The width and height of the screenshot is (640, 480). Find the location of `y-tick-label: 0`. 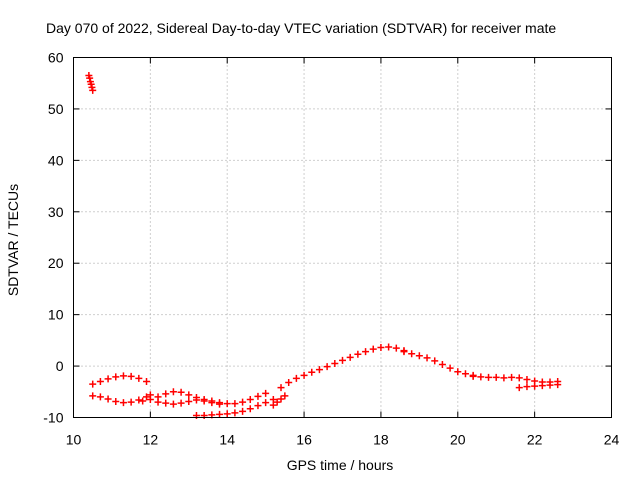

y-tick-label: 0 is located at coordinates (60, 366).